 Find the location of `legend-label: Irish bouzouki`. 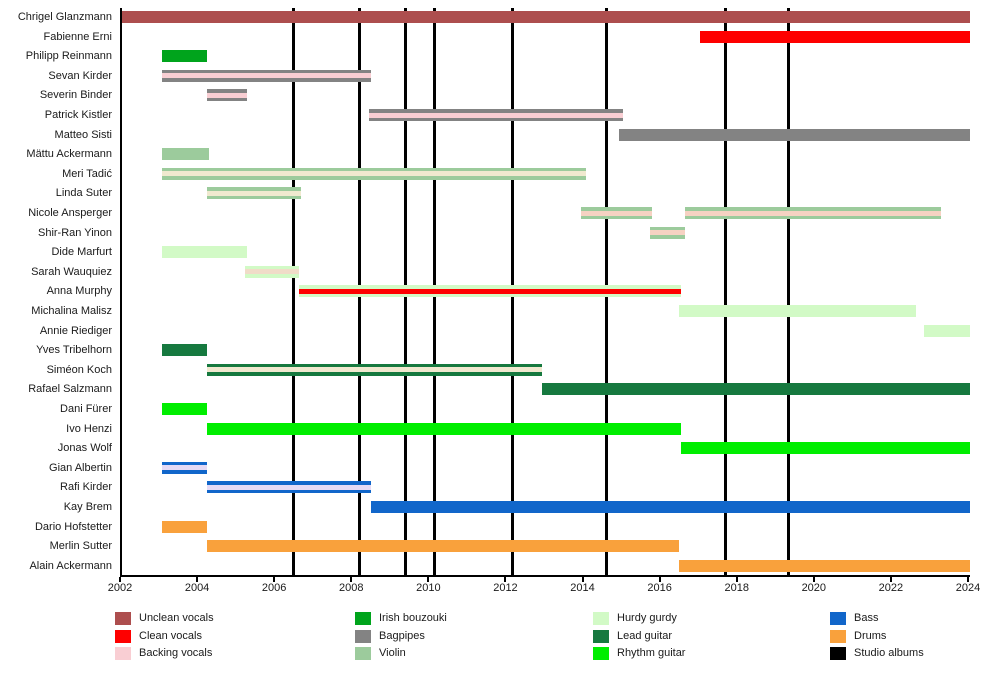

legend-label: Irish bouzouki is located at coordinates (413, 618).